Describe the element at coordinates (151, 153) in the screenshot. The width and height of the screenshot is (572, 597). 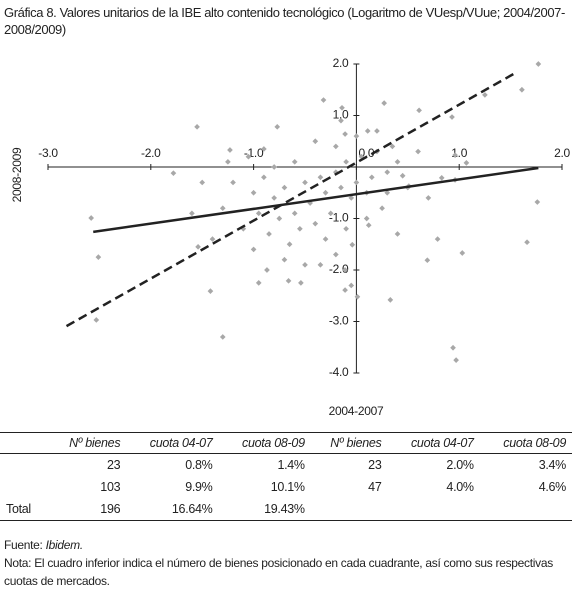
I see `x-tick-label: -2.0` at that location.